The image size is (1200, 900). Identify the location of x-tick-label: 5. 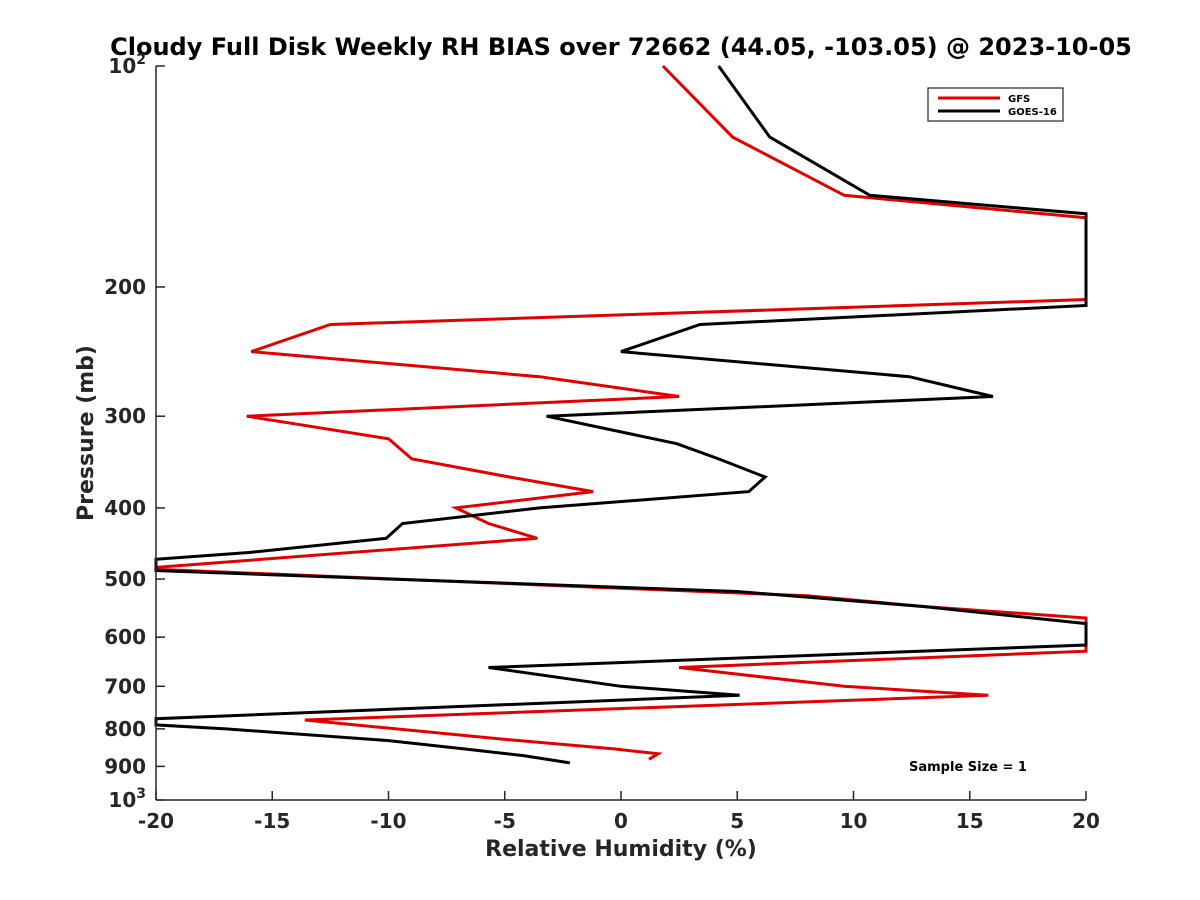
(737, 821).